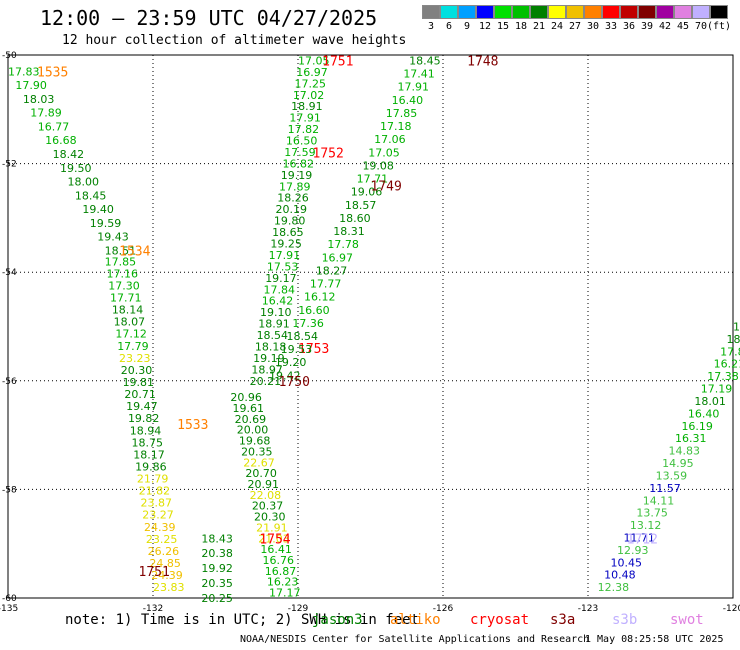 Image resolution: width=740 pixels, height=650 pixels. I want to click on swh-value: 19.68, so click(254, 441).